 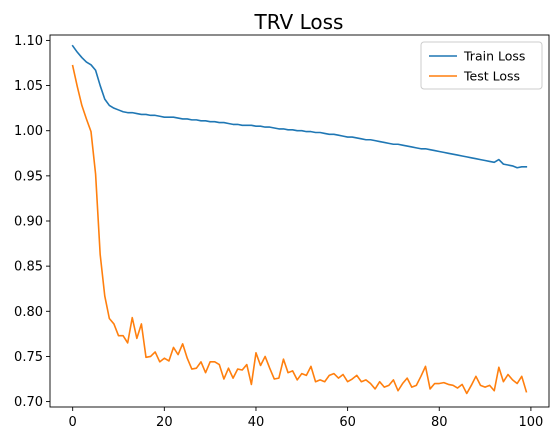 I want to click on x-tick-label: 20, so click(x=164, y=422).